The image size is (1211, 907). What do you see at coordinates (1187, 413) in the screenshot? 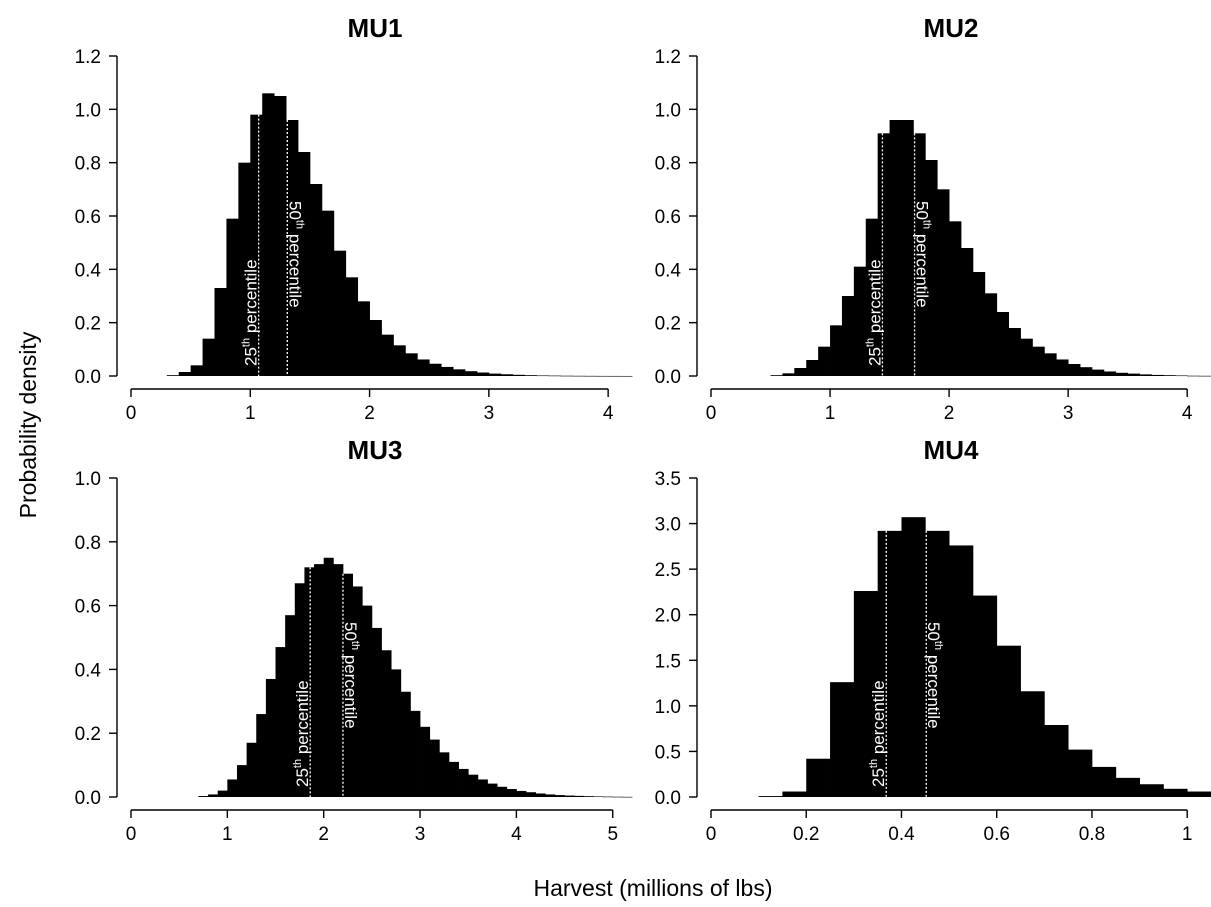
I see `x-tick-label: 4` at bounding box center [1187, 413].